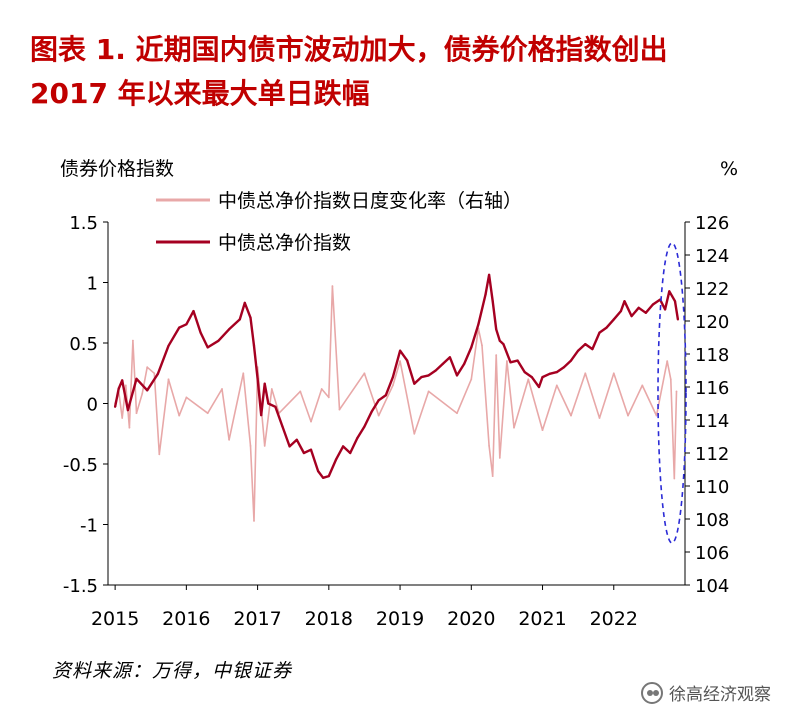  I want to click on left-tick-label: 1, so click(92, 284).